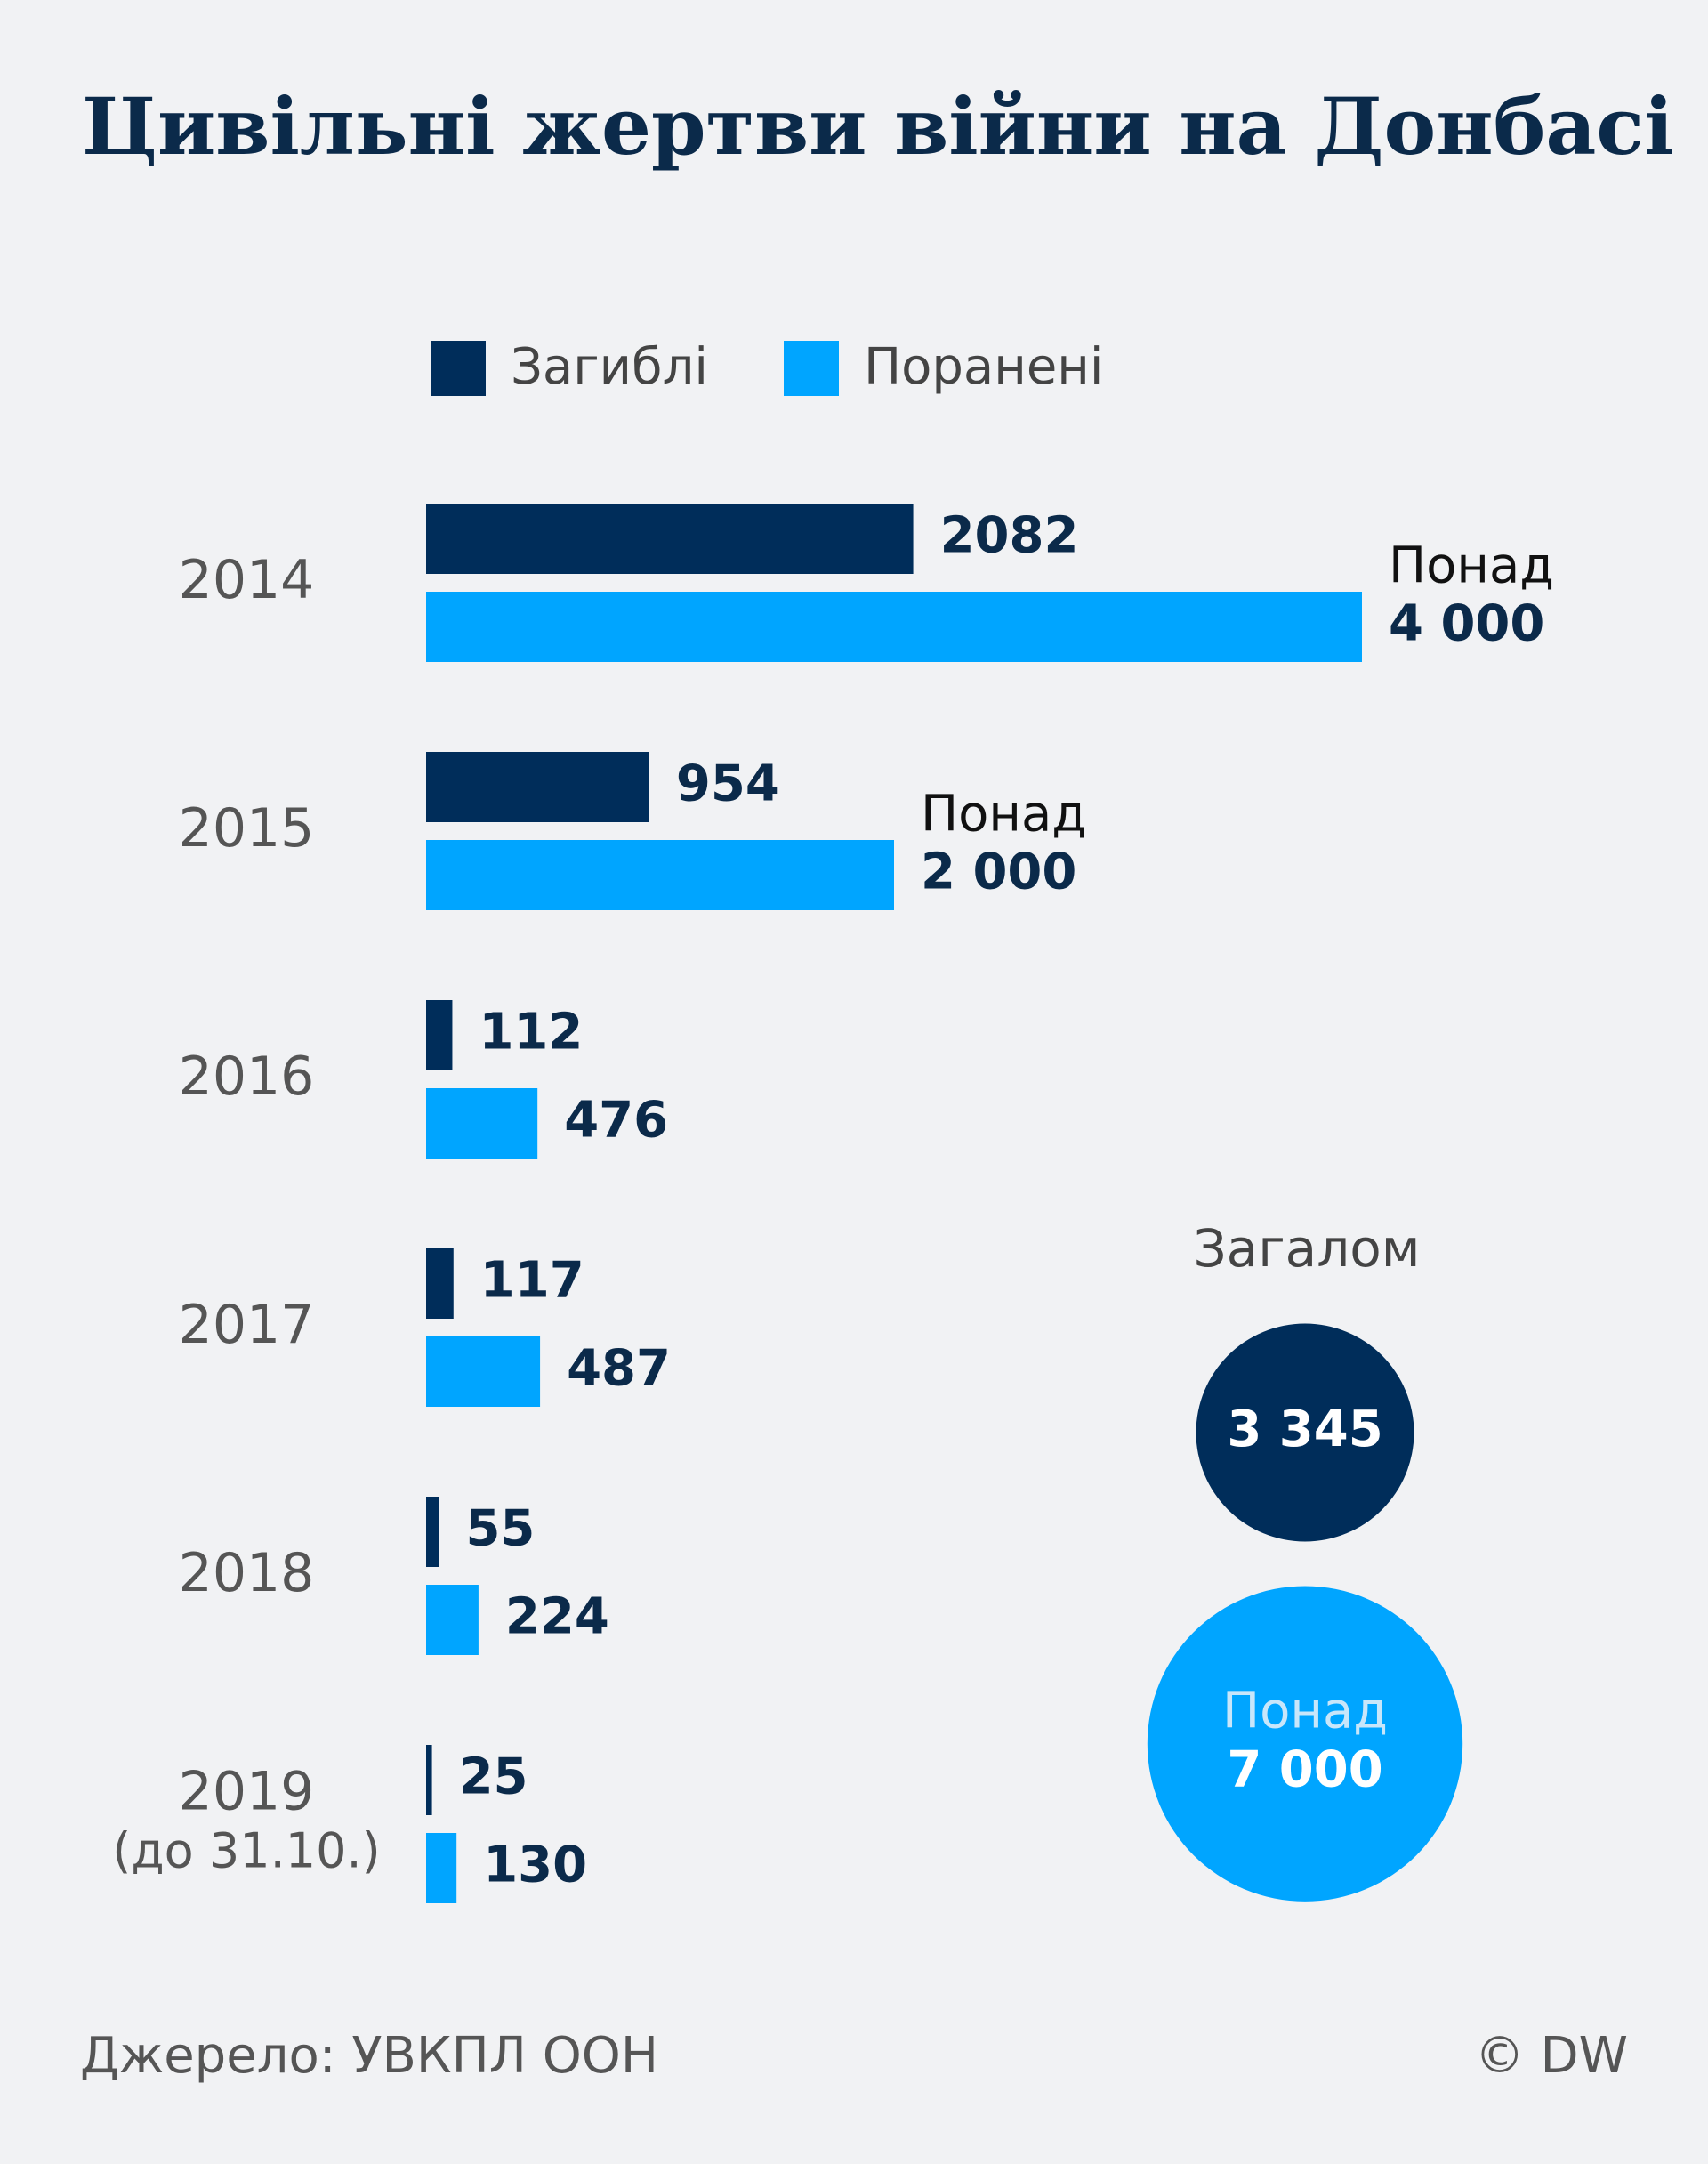 The height and width of the screenshot is (2164, 1708). I want to click on value-label-line: 117, so click(532, 1281).